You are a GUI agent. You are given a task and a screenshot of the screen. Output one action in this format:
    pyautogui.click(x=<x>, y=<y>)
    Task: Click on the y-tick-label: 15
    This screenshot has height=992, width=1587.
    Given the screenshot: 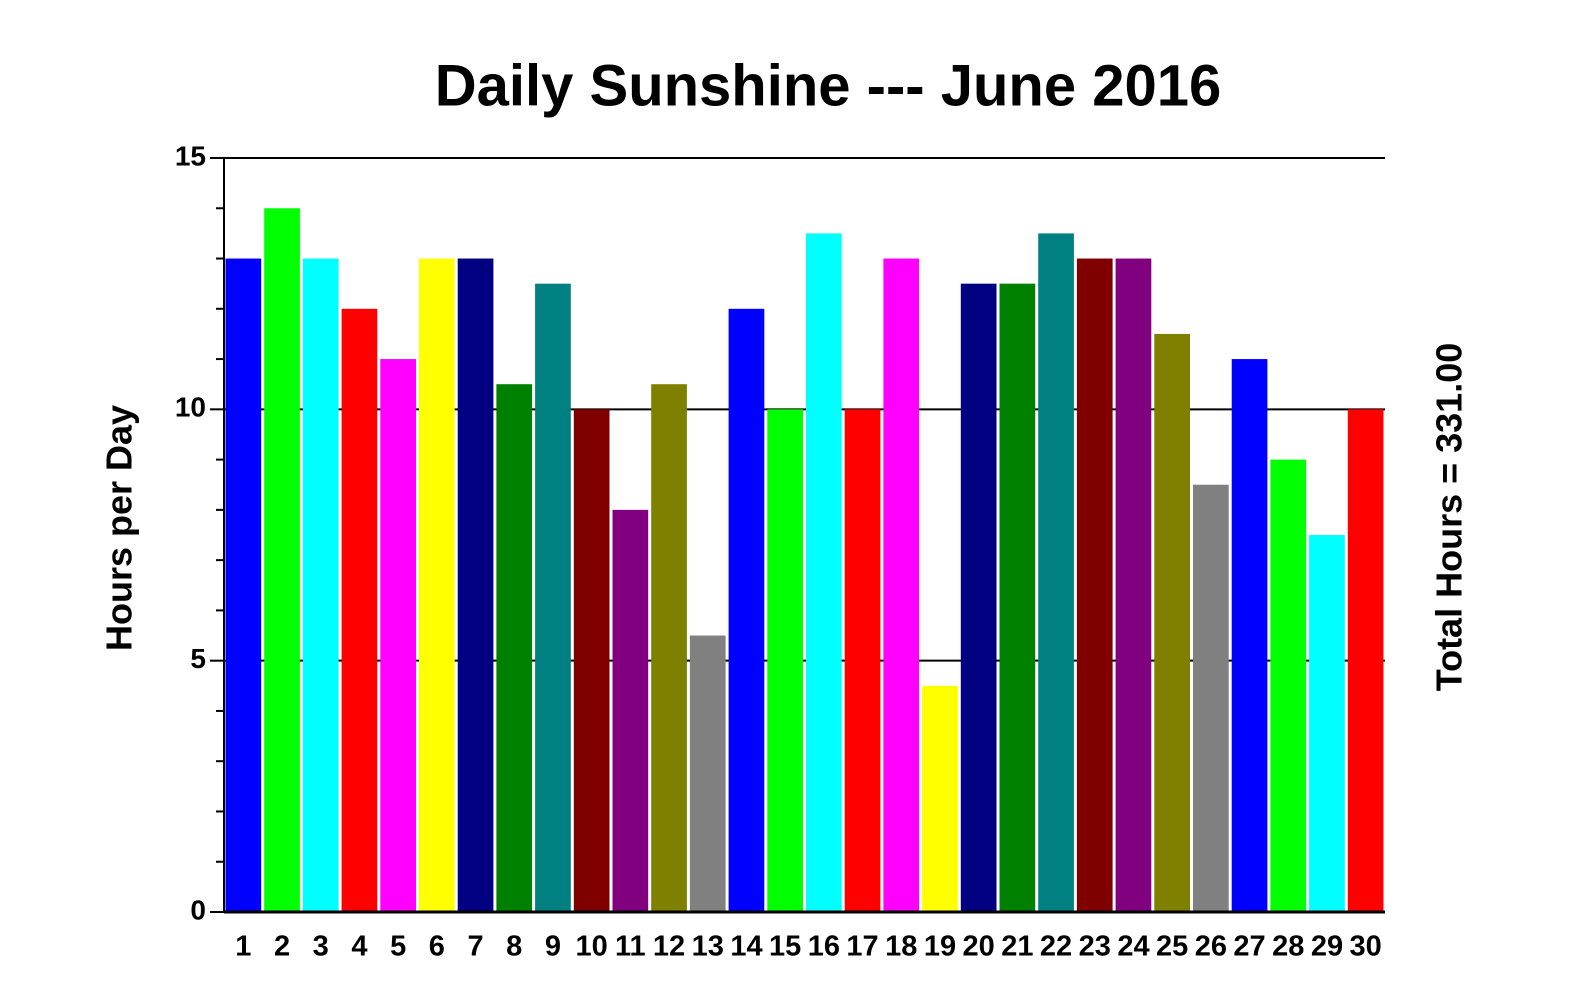 What is the action you would take?
    pyautogui.click(x=190, y=155)
    